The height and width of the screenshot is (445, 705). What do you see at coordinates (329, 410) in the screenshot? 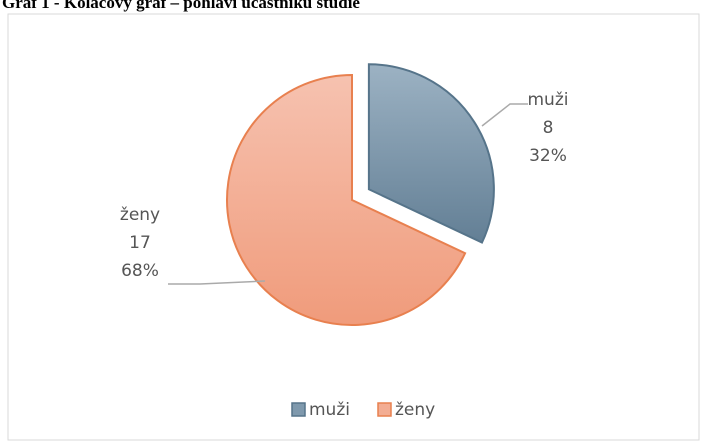
I see `legend-label: muži` at bounding box center [329, 410].